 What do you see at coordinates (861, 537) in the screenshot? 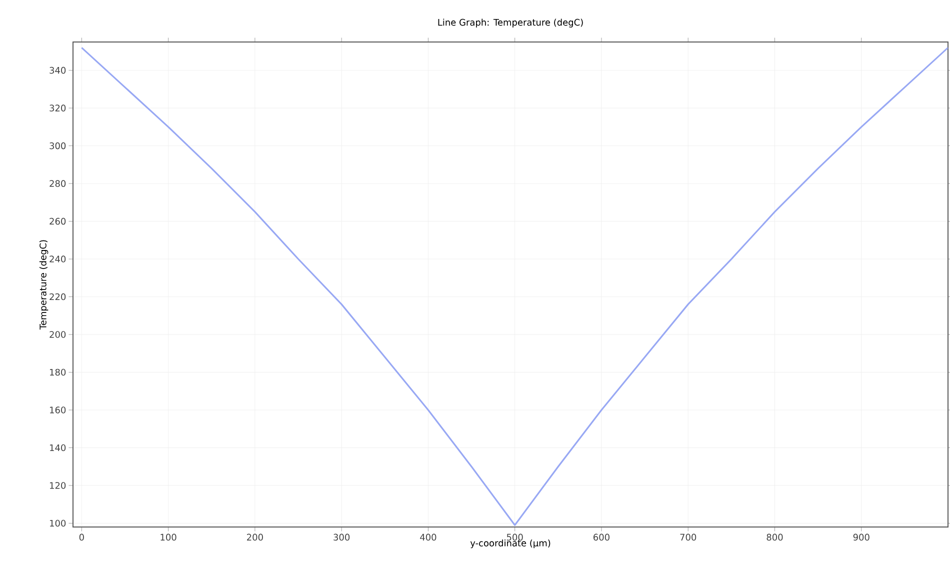
I see `x-tick-label: 900` at bounding box center [861, 537].